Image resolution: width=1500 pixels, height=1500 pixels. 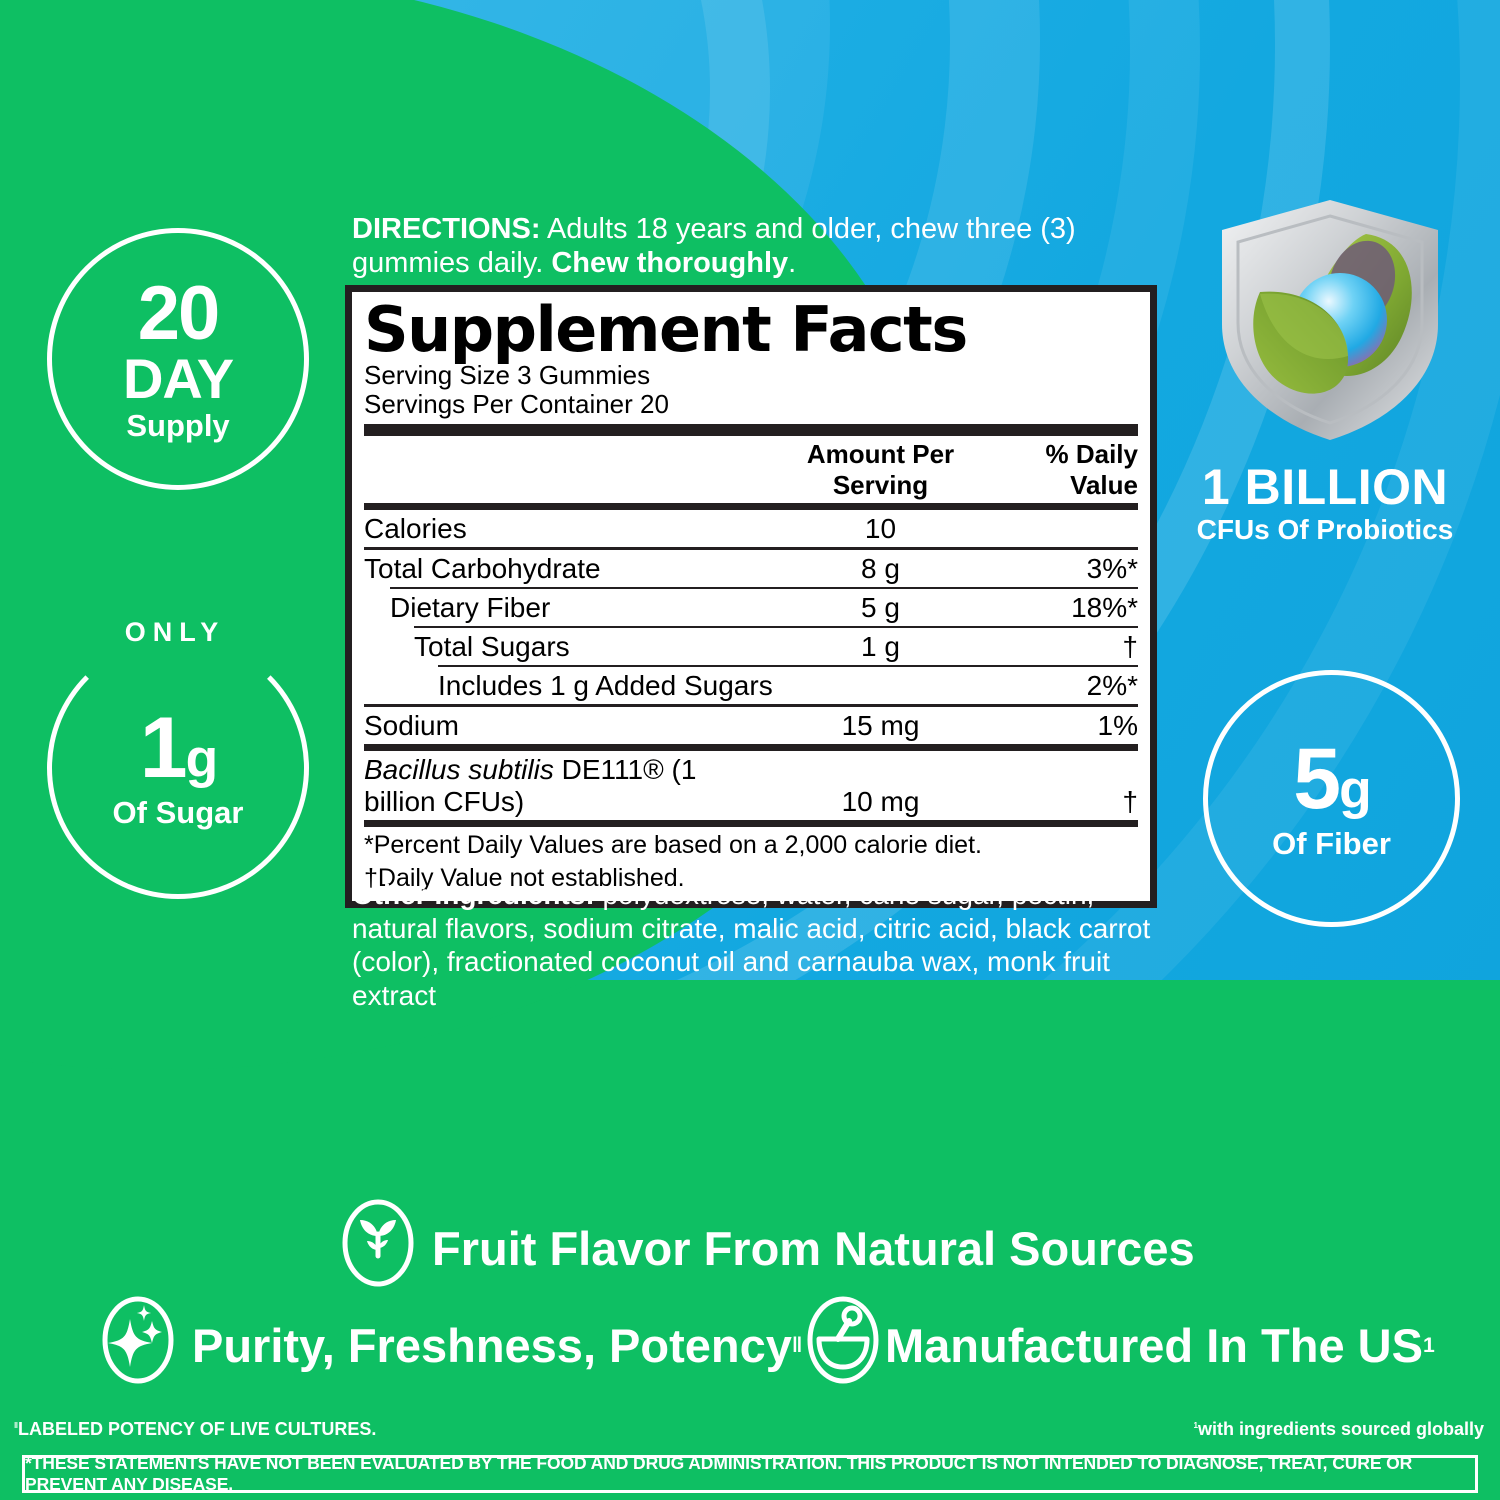 I want to click on servings-per-container: Servings Per Container 20, so click(x=516, y=404).